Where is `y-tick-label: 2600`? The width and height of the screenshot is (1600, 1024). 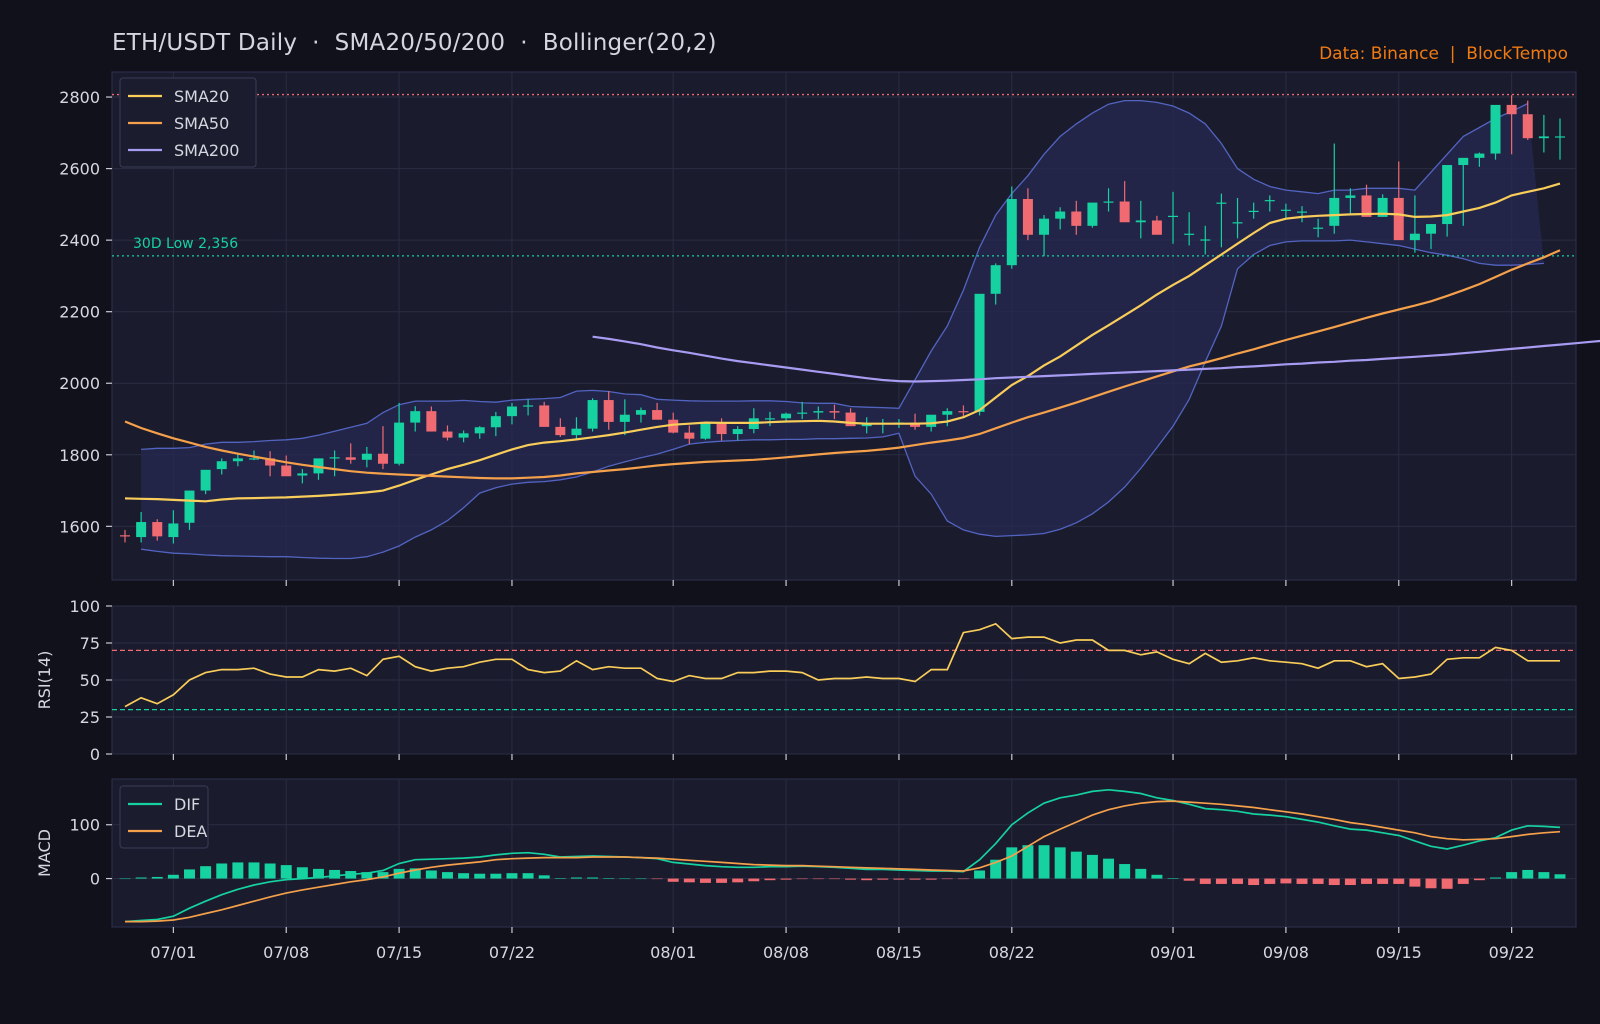
y-tick-label: 2600 is located at coordinates (79, 169).